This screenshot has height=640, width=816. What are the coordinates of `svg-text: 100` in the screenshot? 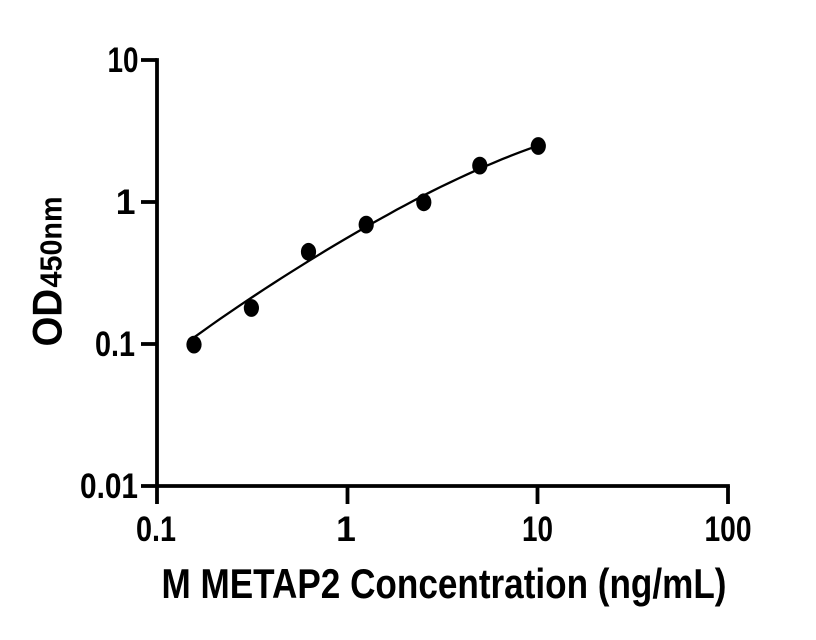 It's located at (728, 529).